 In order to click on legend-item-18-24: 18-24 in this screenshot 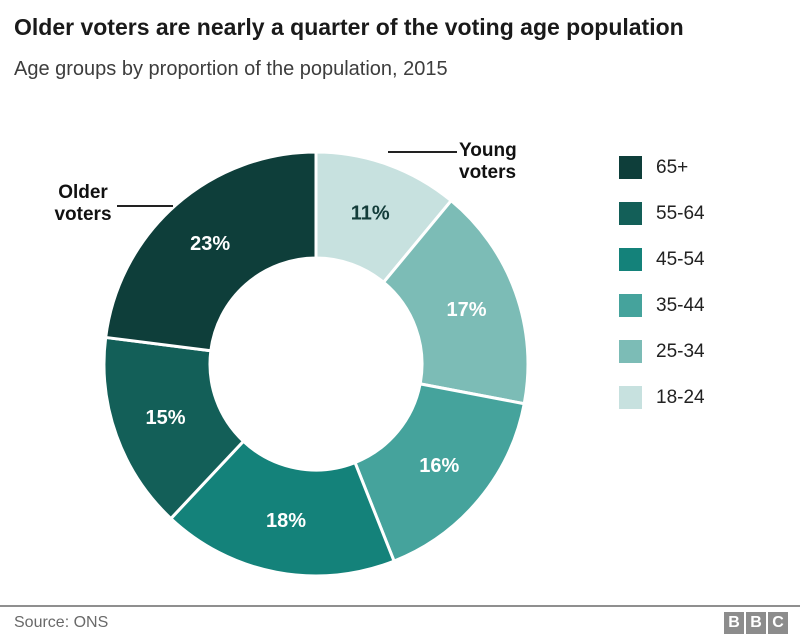, I will do `click(662, 397)`.